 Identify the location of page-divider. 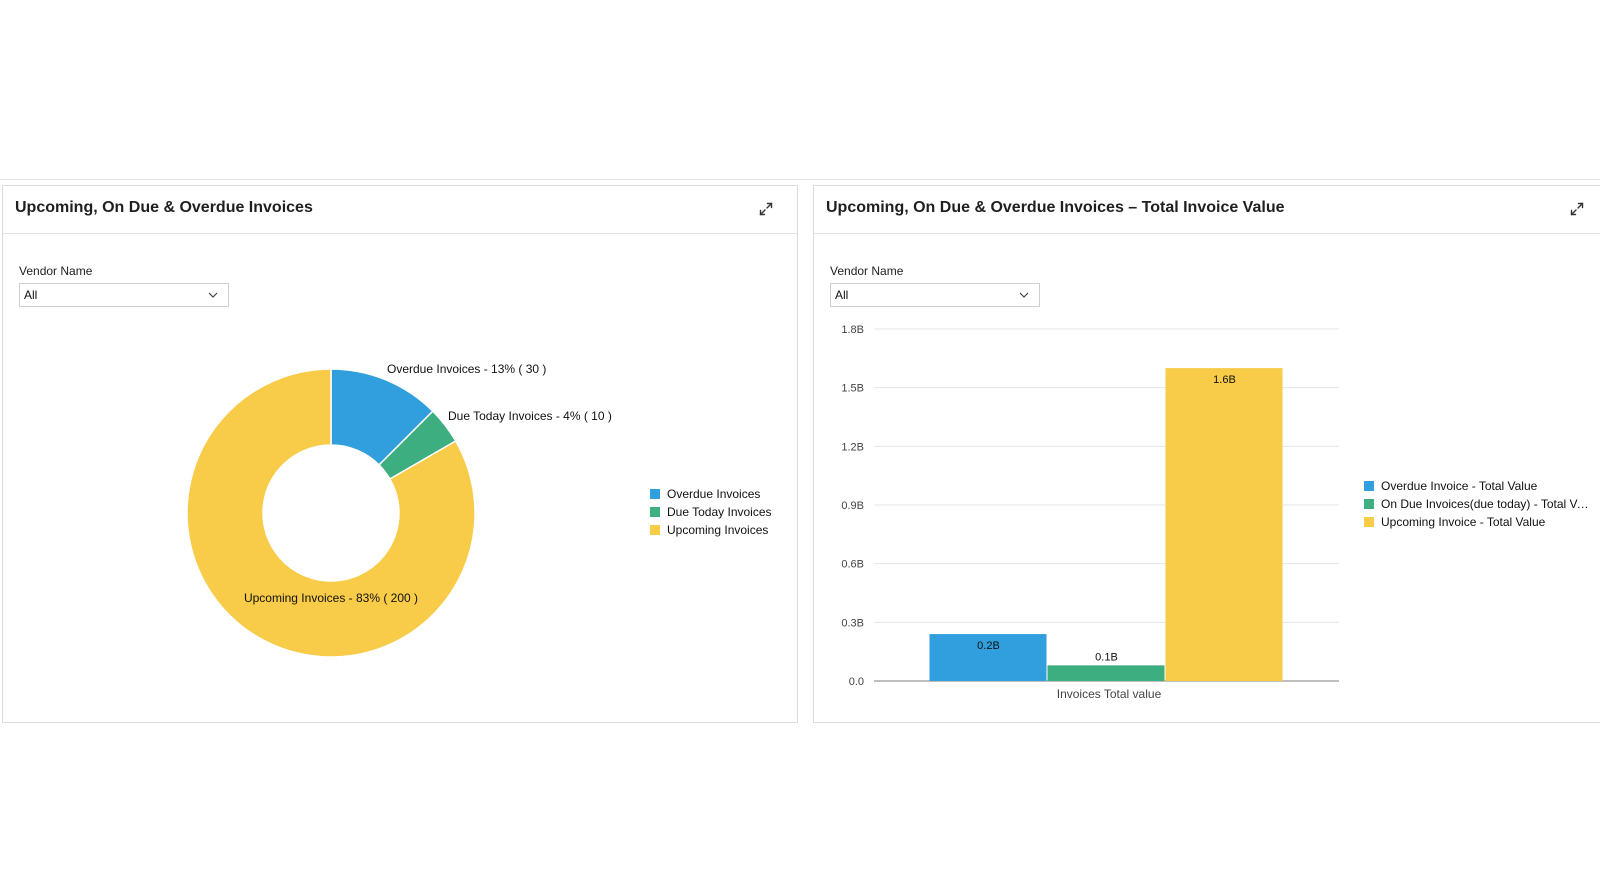
(800, 179).